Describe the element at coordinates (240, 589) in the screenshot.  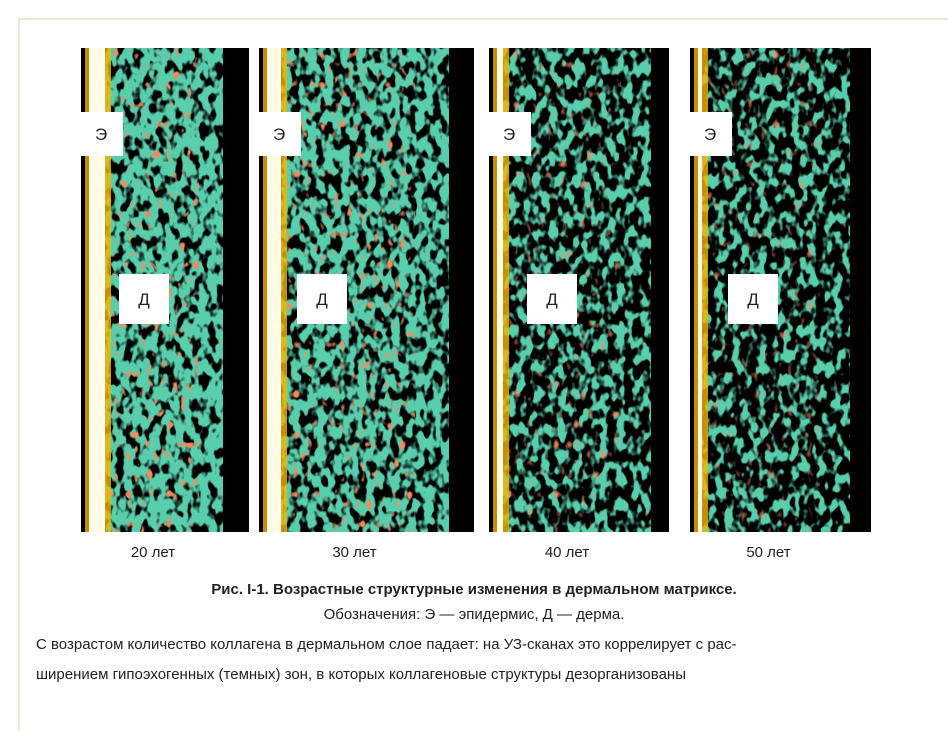
I see `title-number: Рис. I-1.` at that location.